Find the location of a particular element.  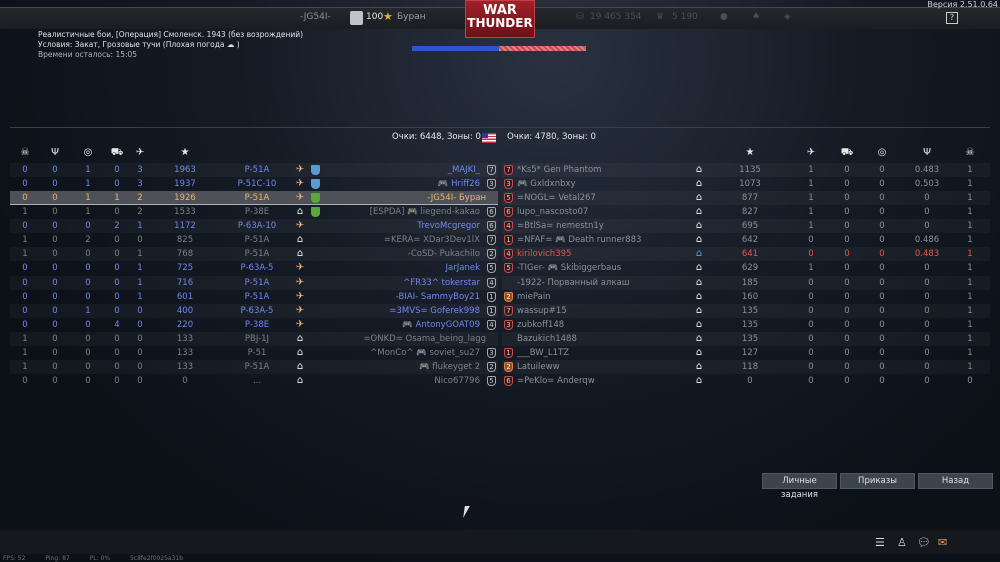

player-name: miePain is located at coordinates (534, 296).